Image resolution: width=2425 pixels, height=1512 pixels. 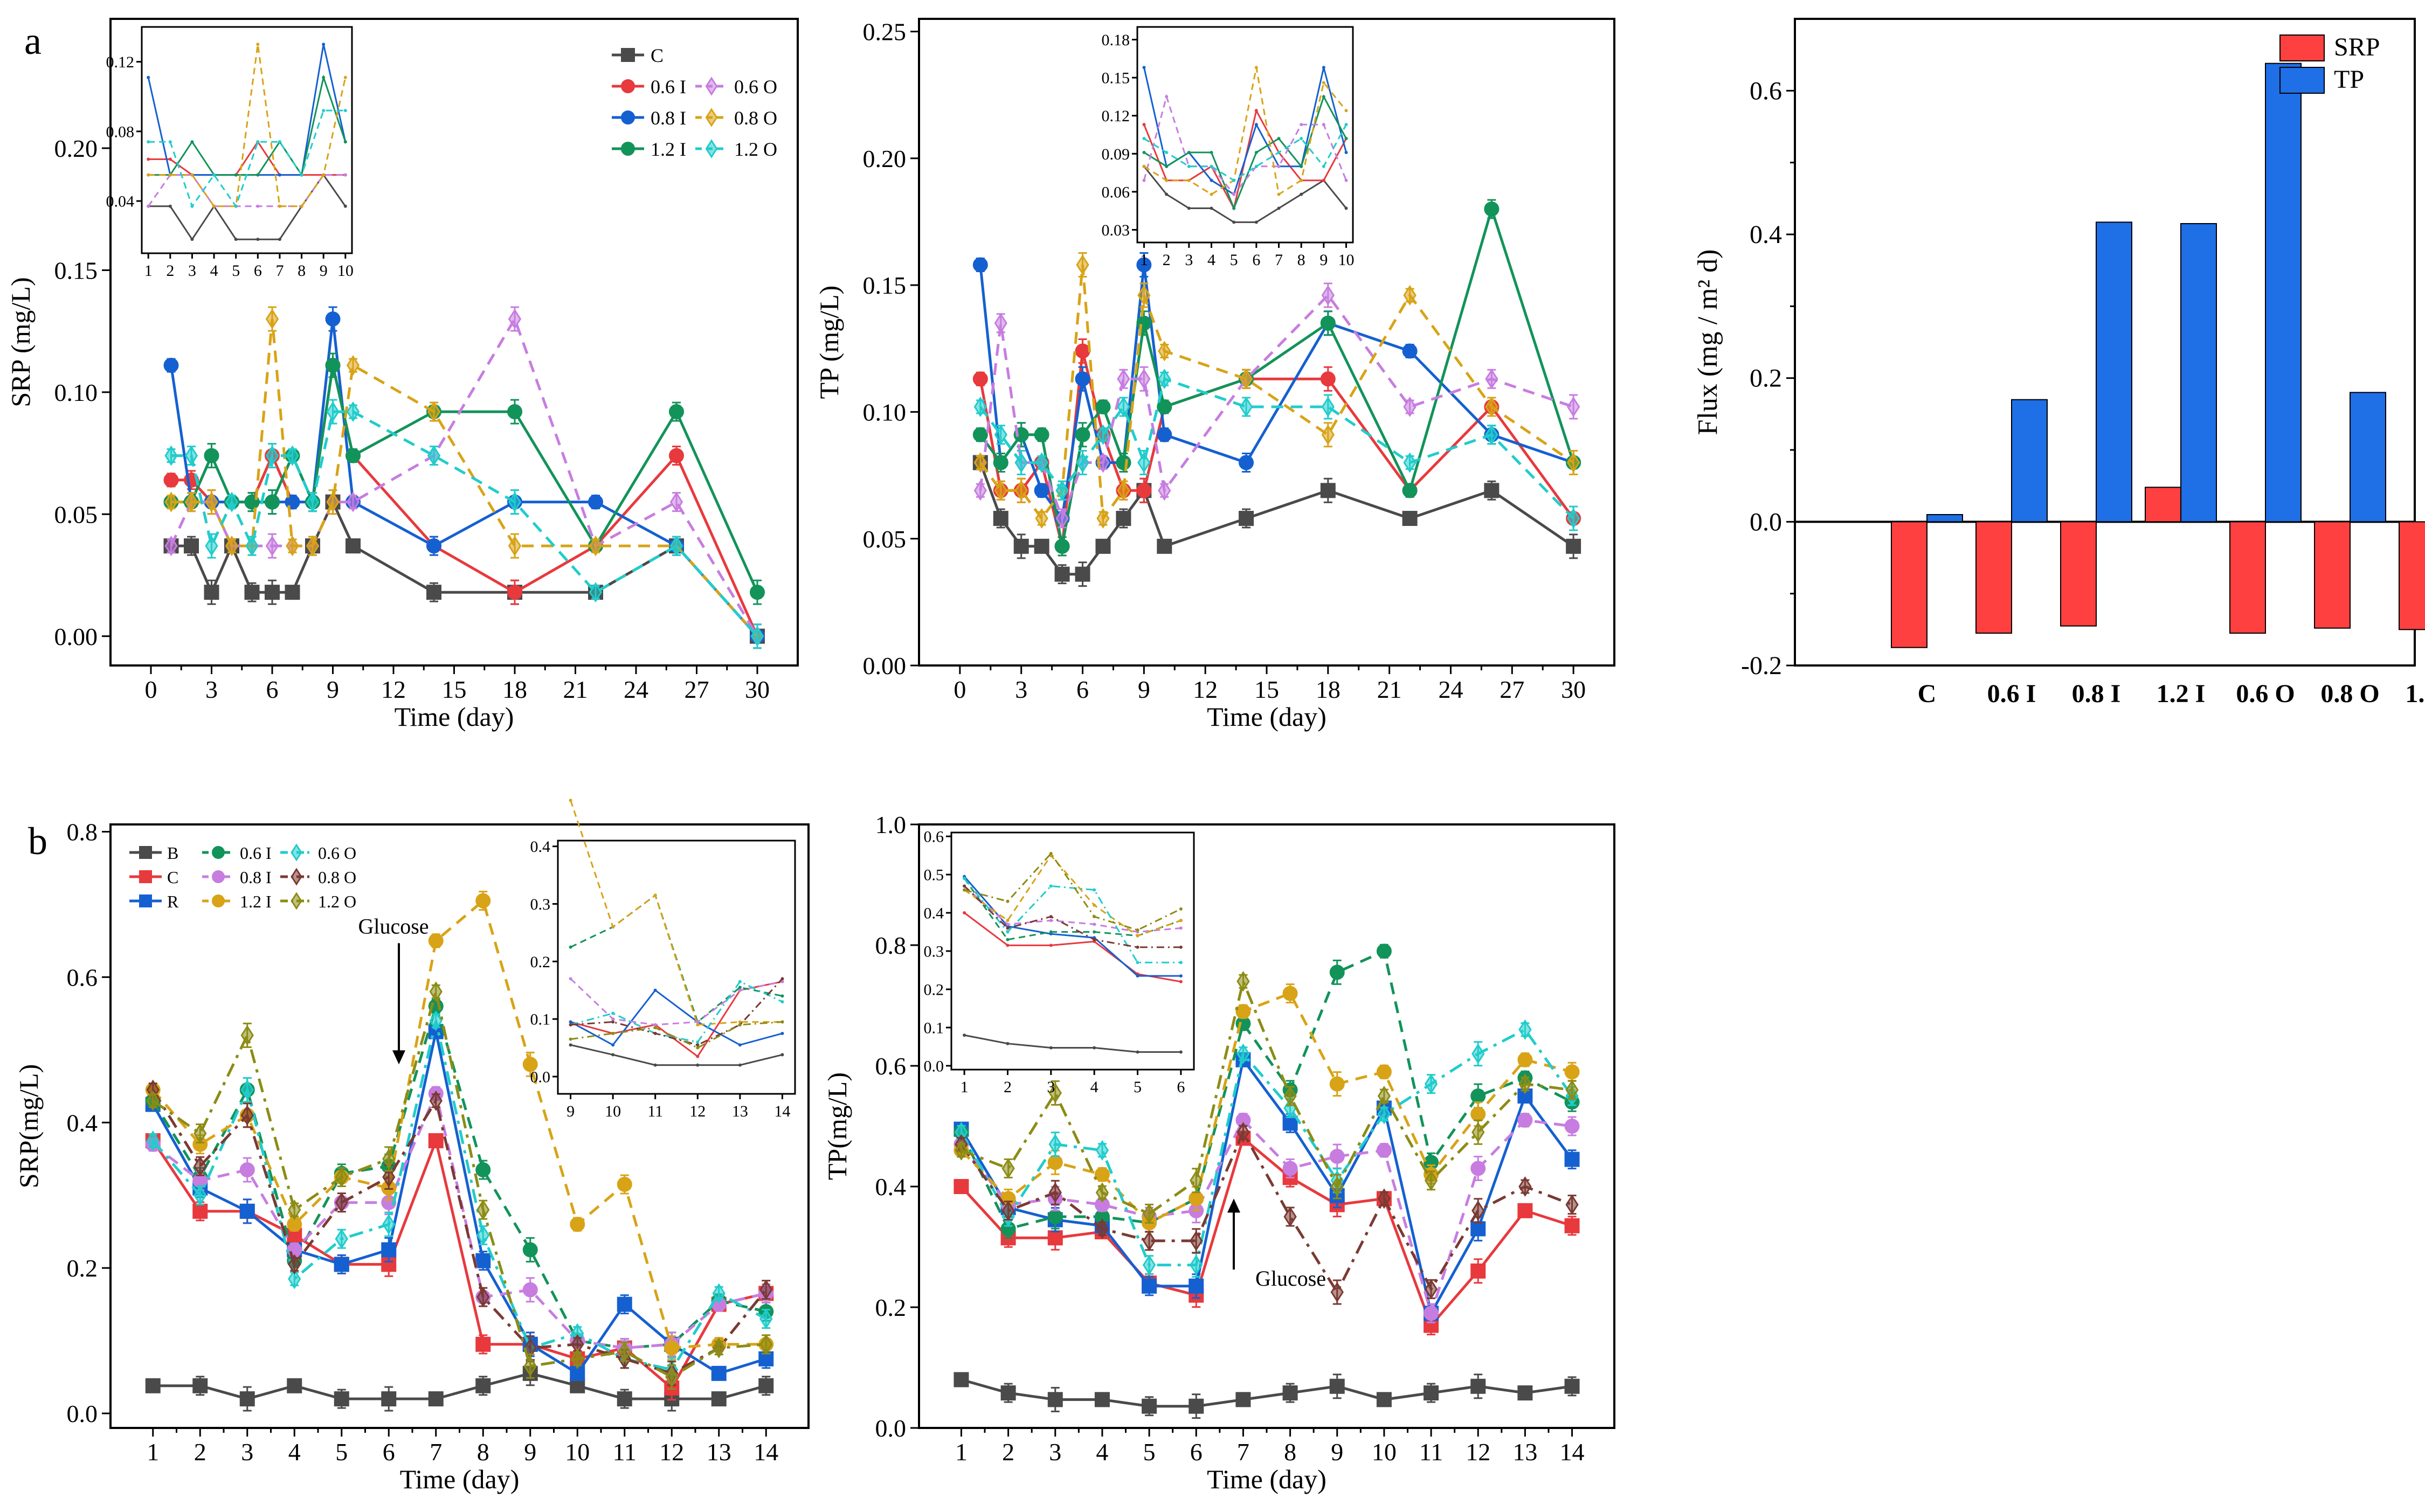 I want to click on legend-label: 0.6 O, so click(x=337, y=853).